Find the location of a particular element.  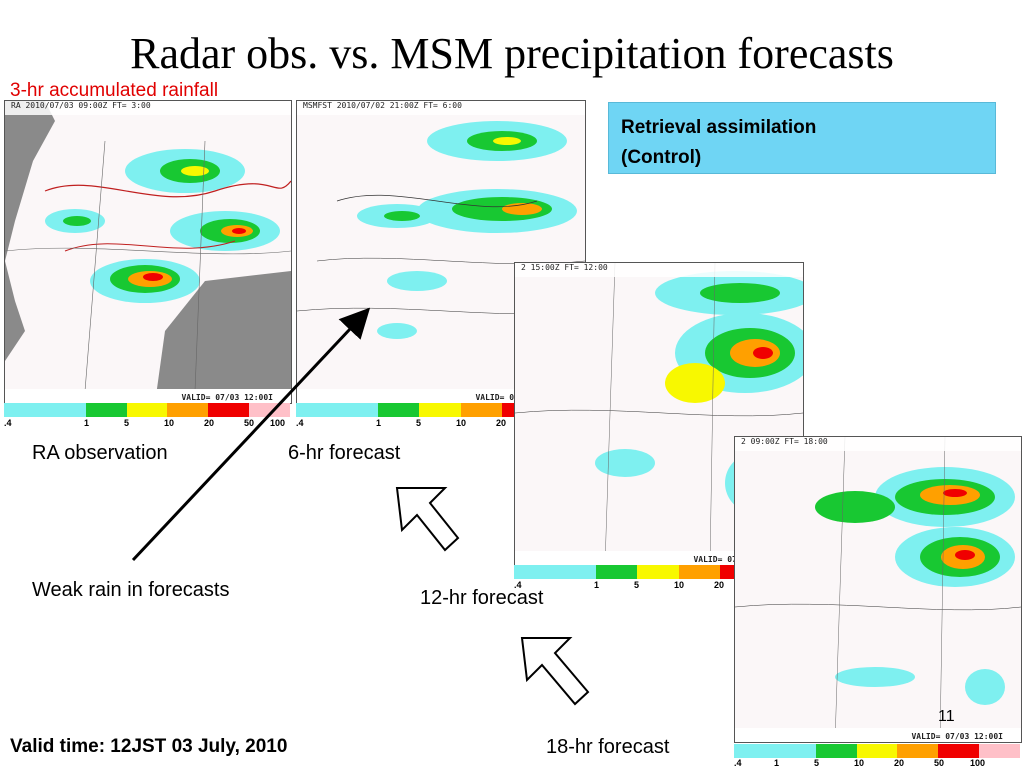

accumulated-rainfall-label: 3-hr accumulated rainfall is located at coordinates (114, 90).